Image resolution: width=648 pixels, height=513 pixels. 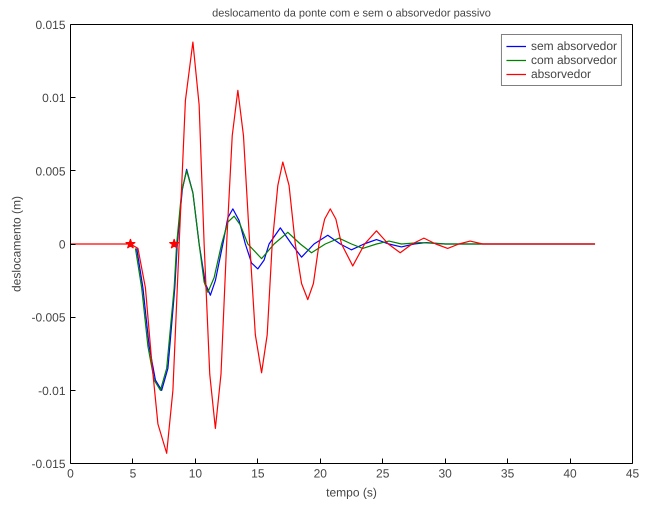 What do you see at coordinates (258, 473) in the screenshot?
I see `x-tick-label: 15` at bounding box center [258, 473].